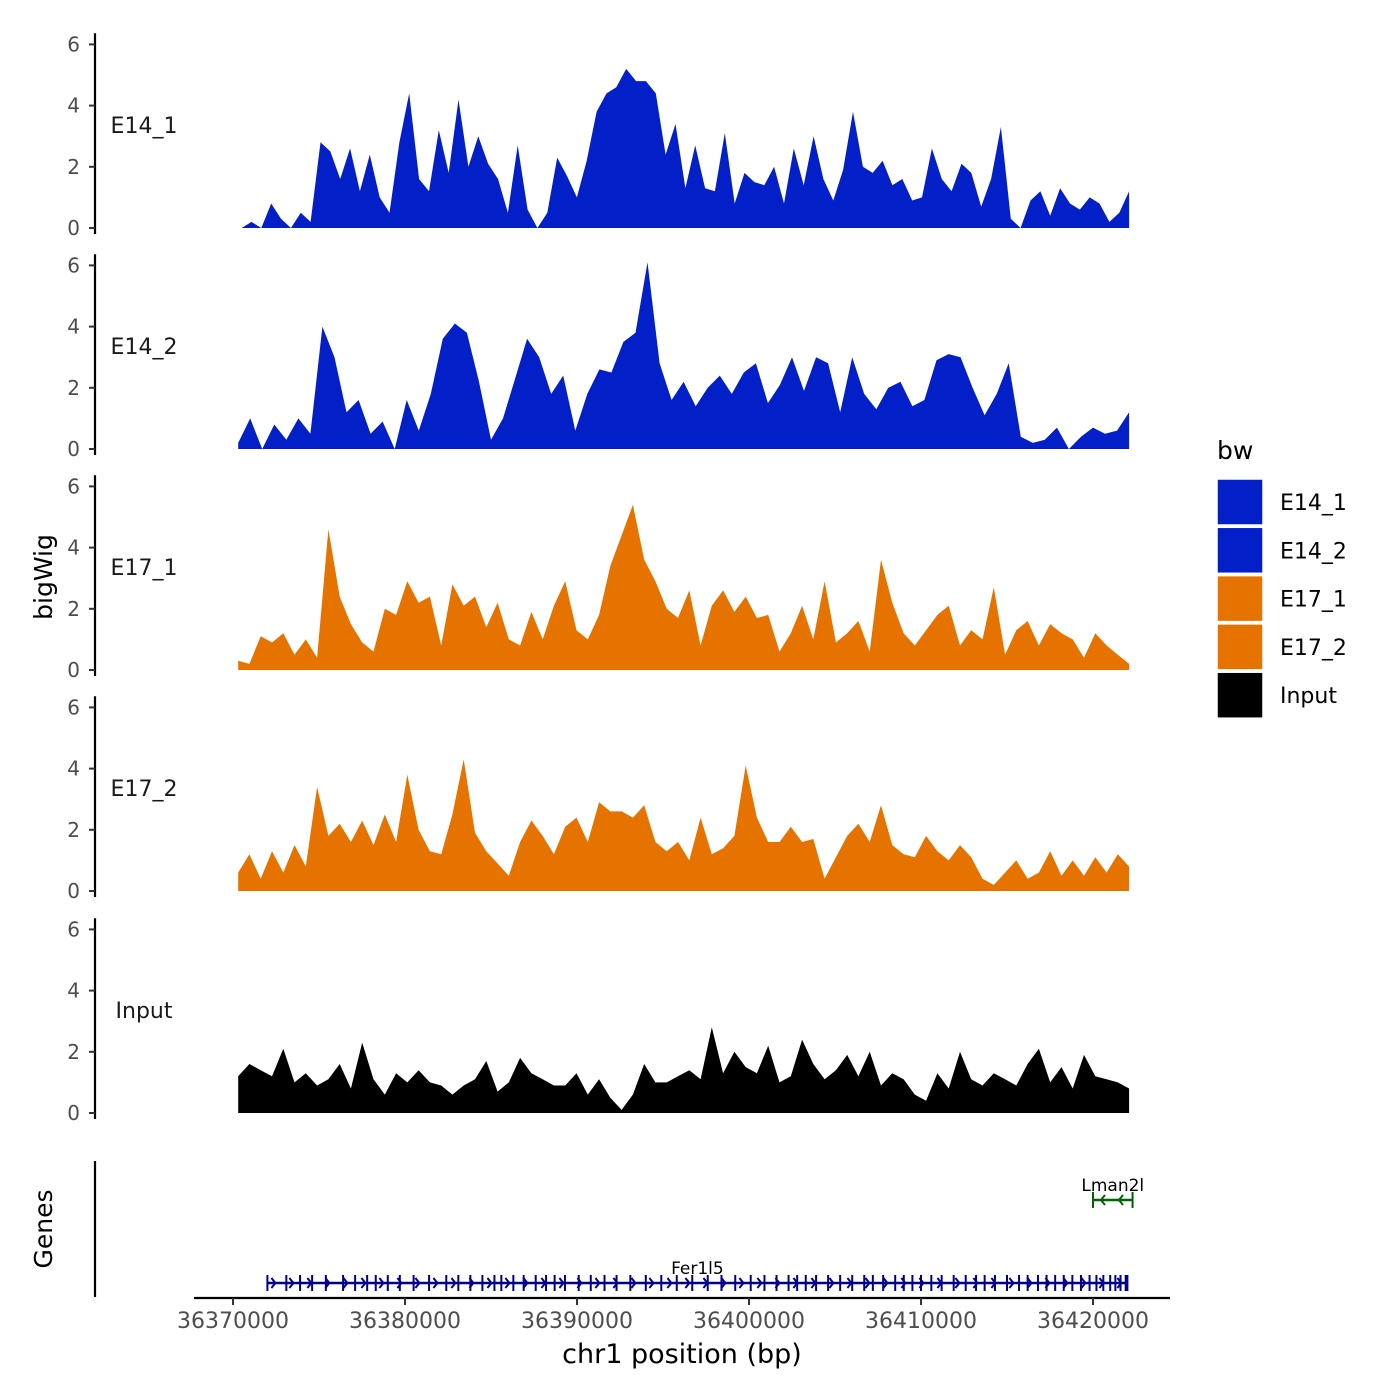 This screenshot has width=1400, height=1400. I want to click on legend-label: E14_1, so click(1313, 503).